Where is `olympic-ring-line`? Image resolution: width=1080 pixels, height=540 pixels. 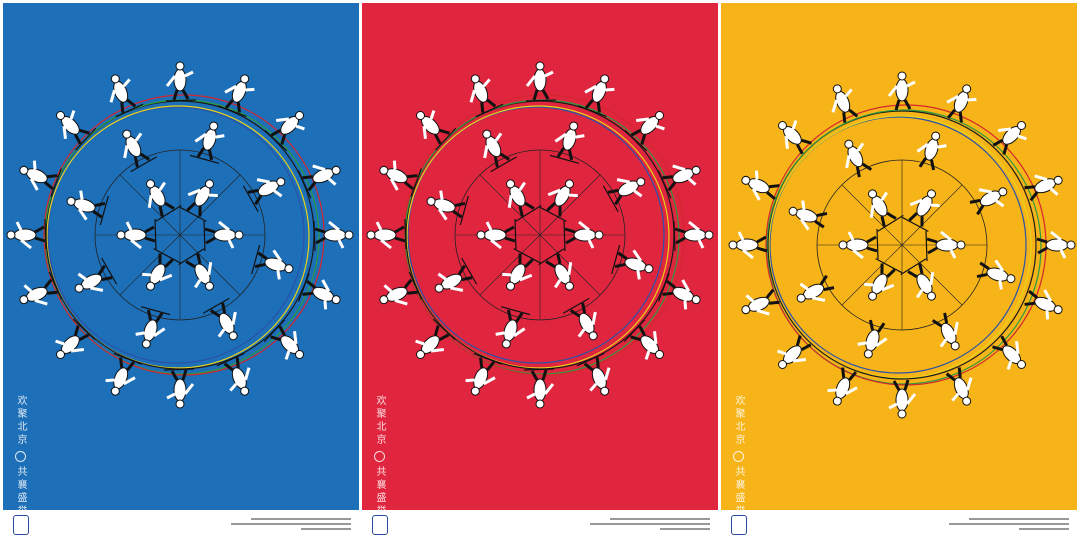
olympic-ring-line is located at coordinates (536, 235).